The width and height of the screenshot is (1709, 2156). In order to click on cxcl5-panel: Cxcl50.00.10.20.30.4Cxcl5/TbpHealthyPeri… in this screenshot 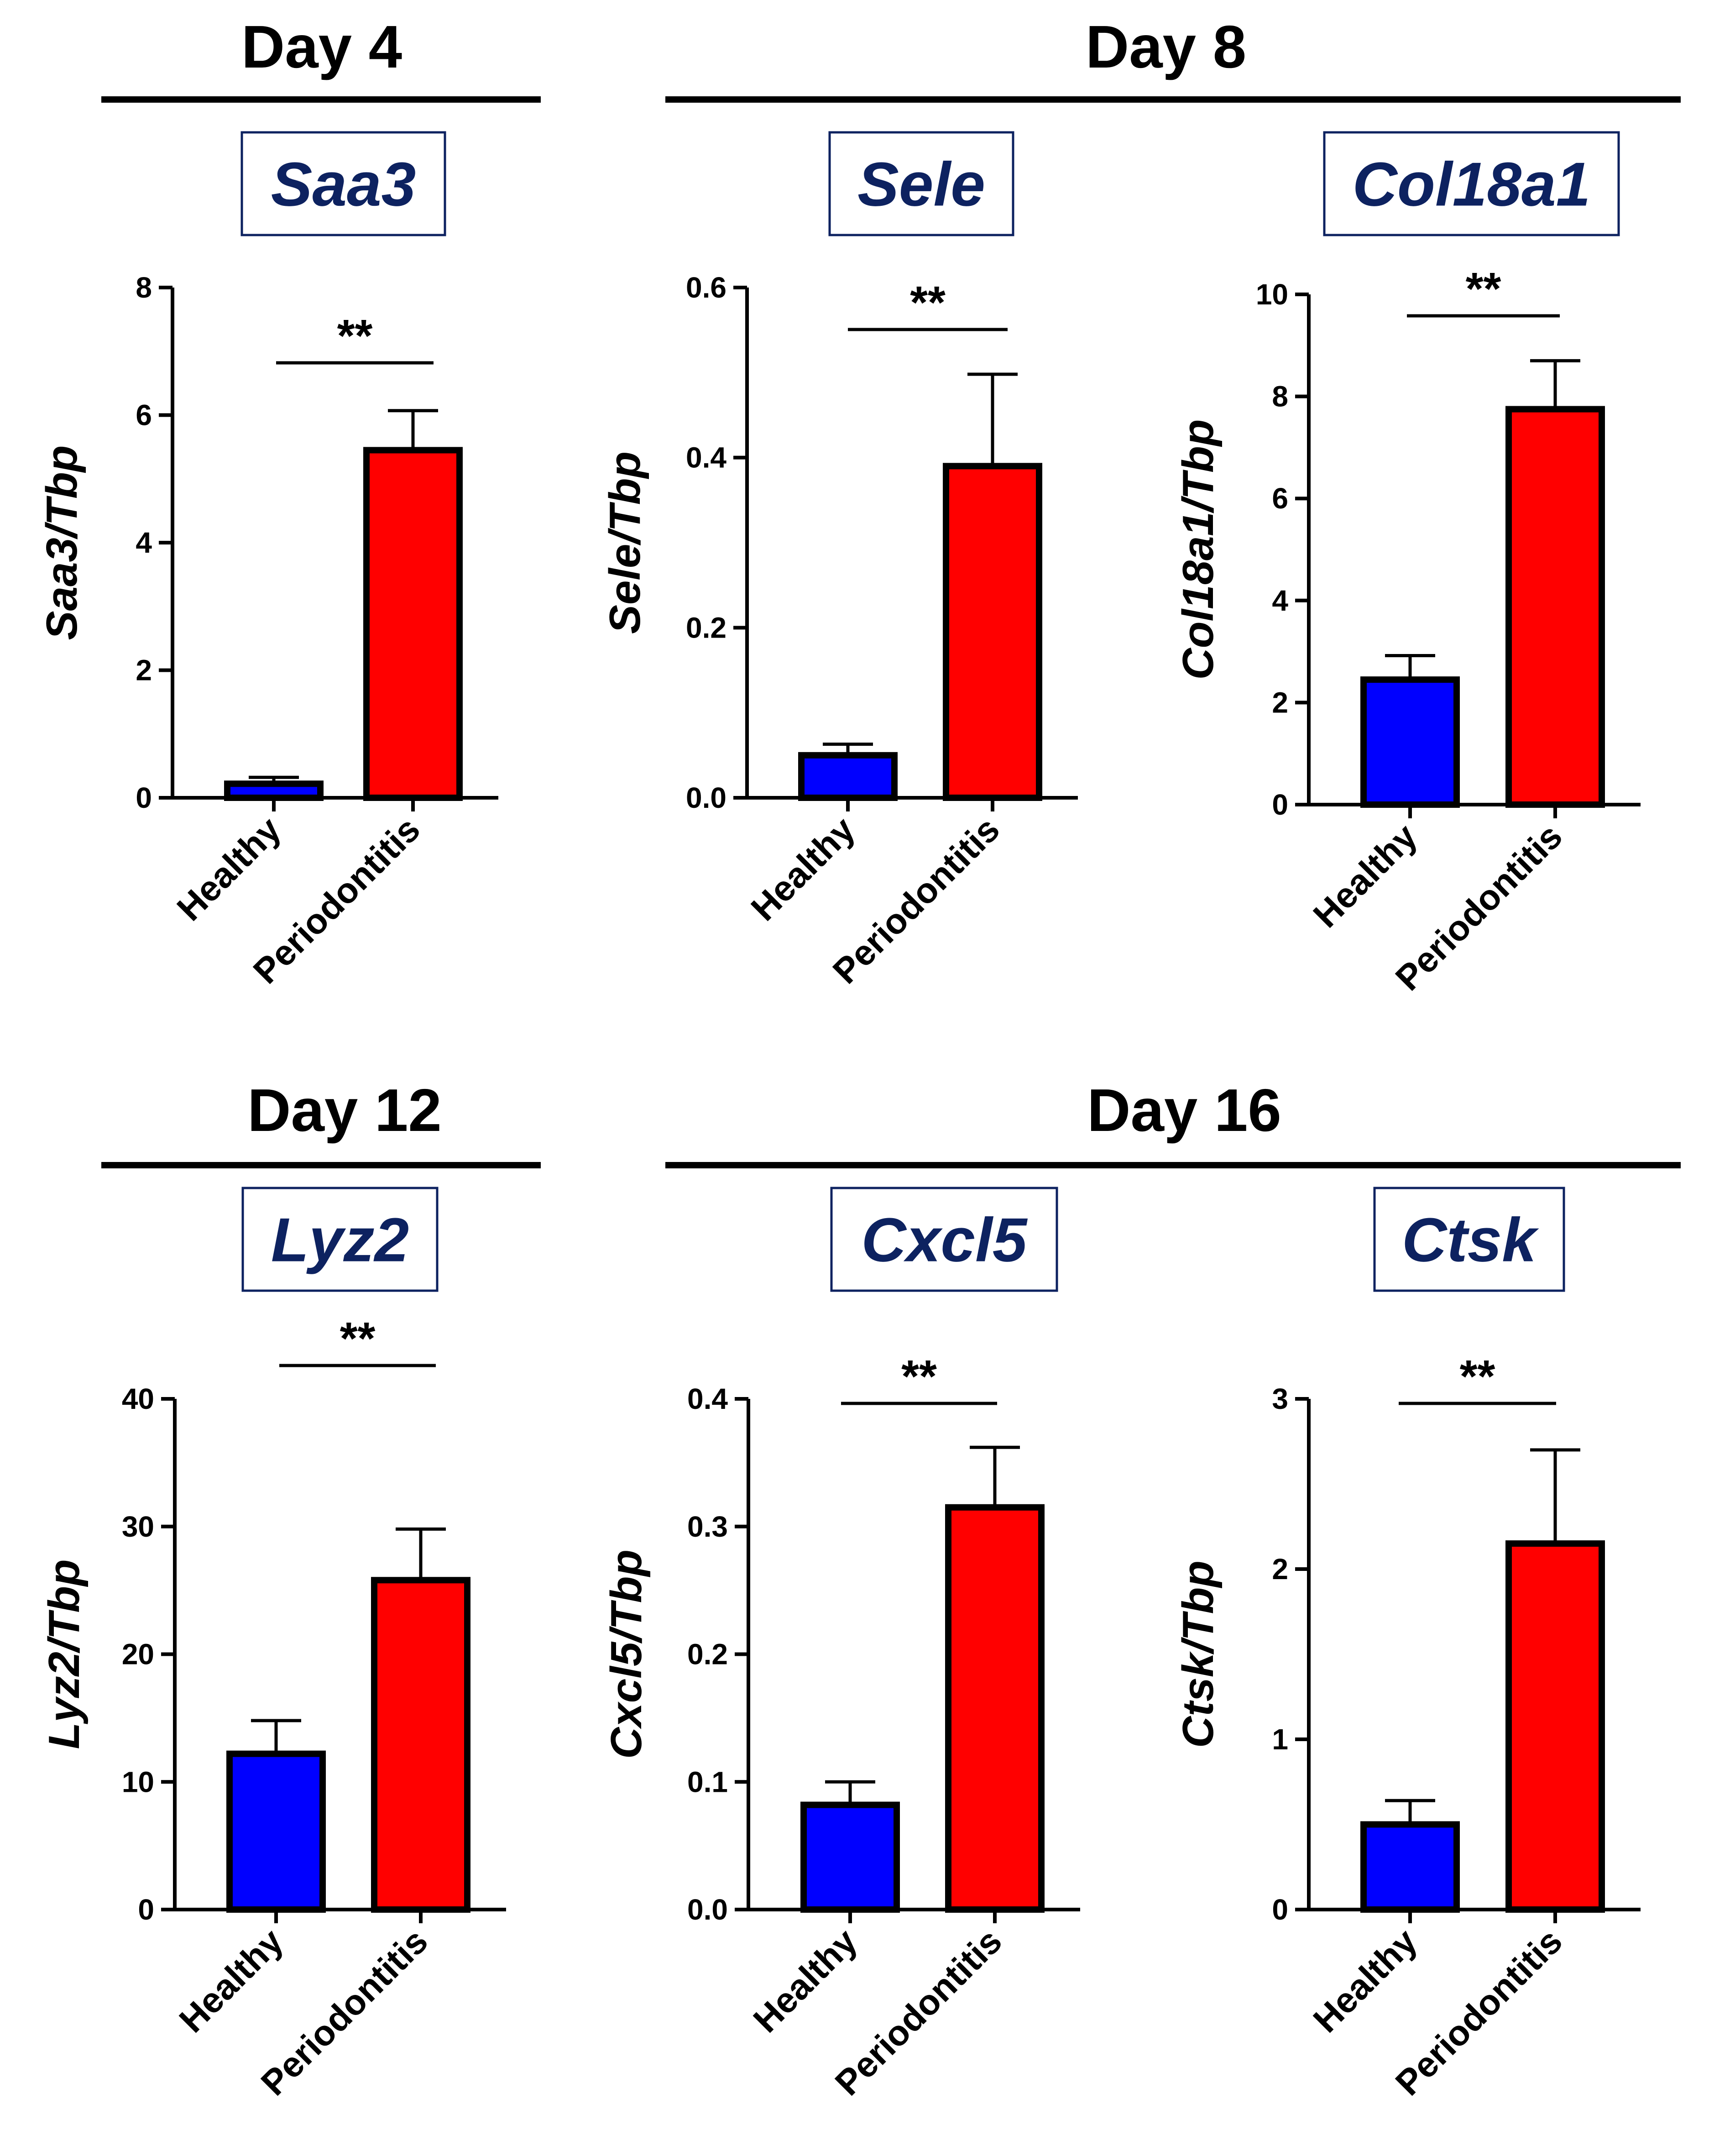, I will do `click(841, 1645)`.